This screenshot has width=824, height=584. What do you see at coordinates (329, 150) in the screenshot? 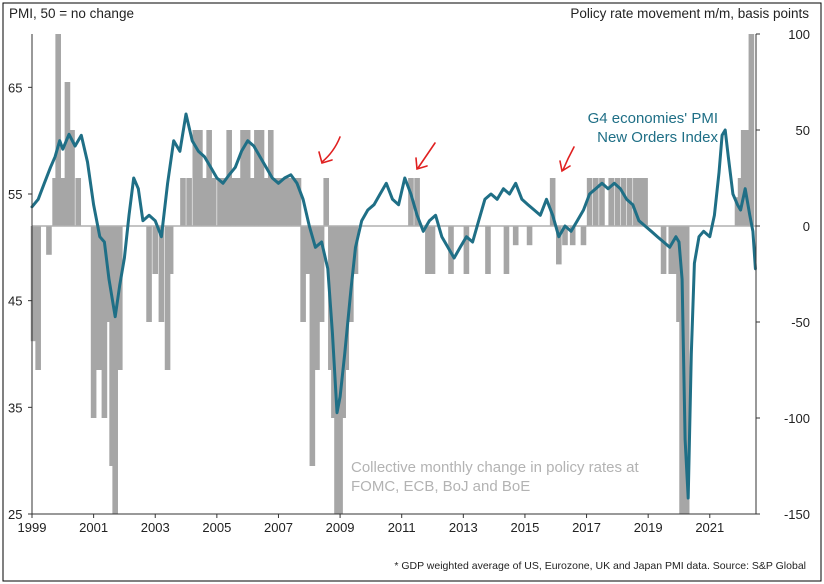
I see `red-arrow-2008` at bounding box center [329, 150].